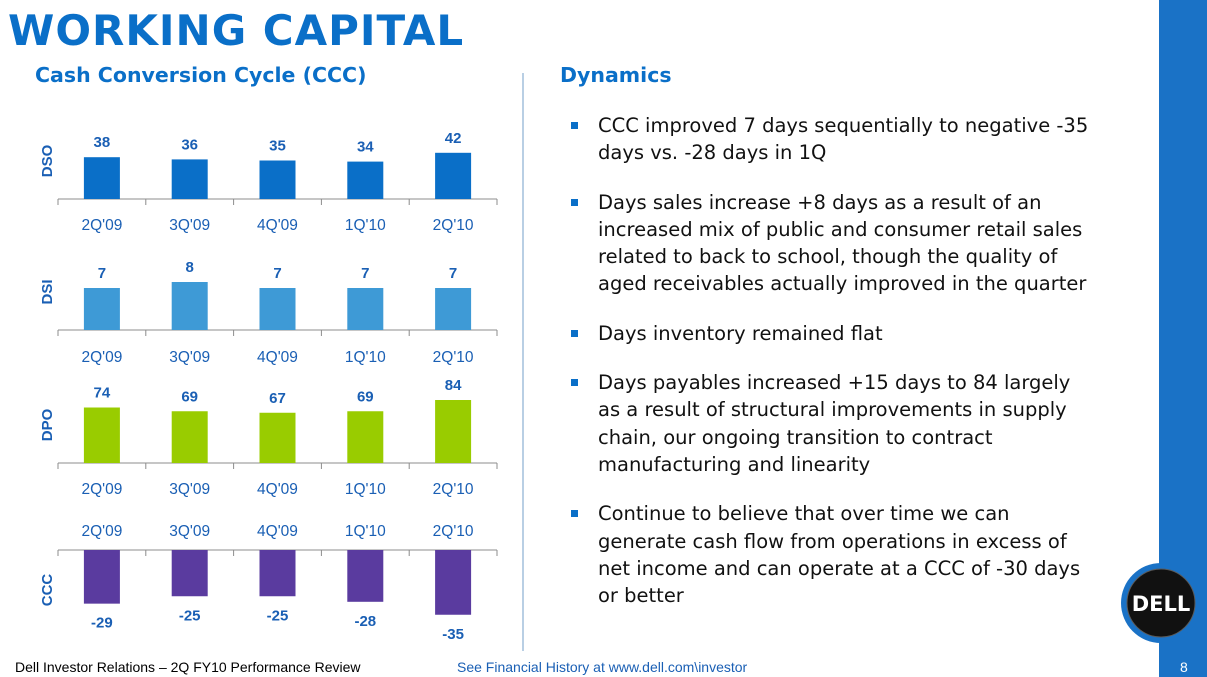 This screenshot has width=1207, height=677. Describe the element at coordinates (236, 30) in the screenshot. I see `page-title: WORKING CAPITAL` at that location.